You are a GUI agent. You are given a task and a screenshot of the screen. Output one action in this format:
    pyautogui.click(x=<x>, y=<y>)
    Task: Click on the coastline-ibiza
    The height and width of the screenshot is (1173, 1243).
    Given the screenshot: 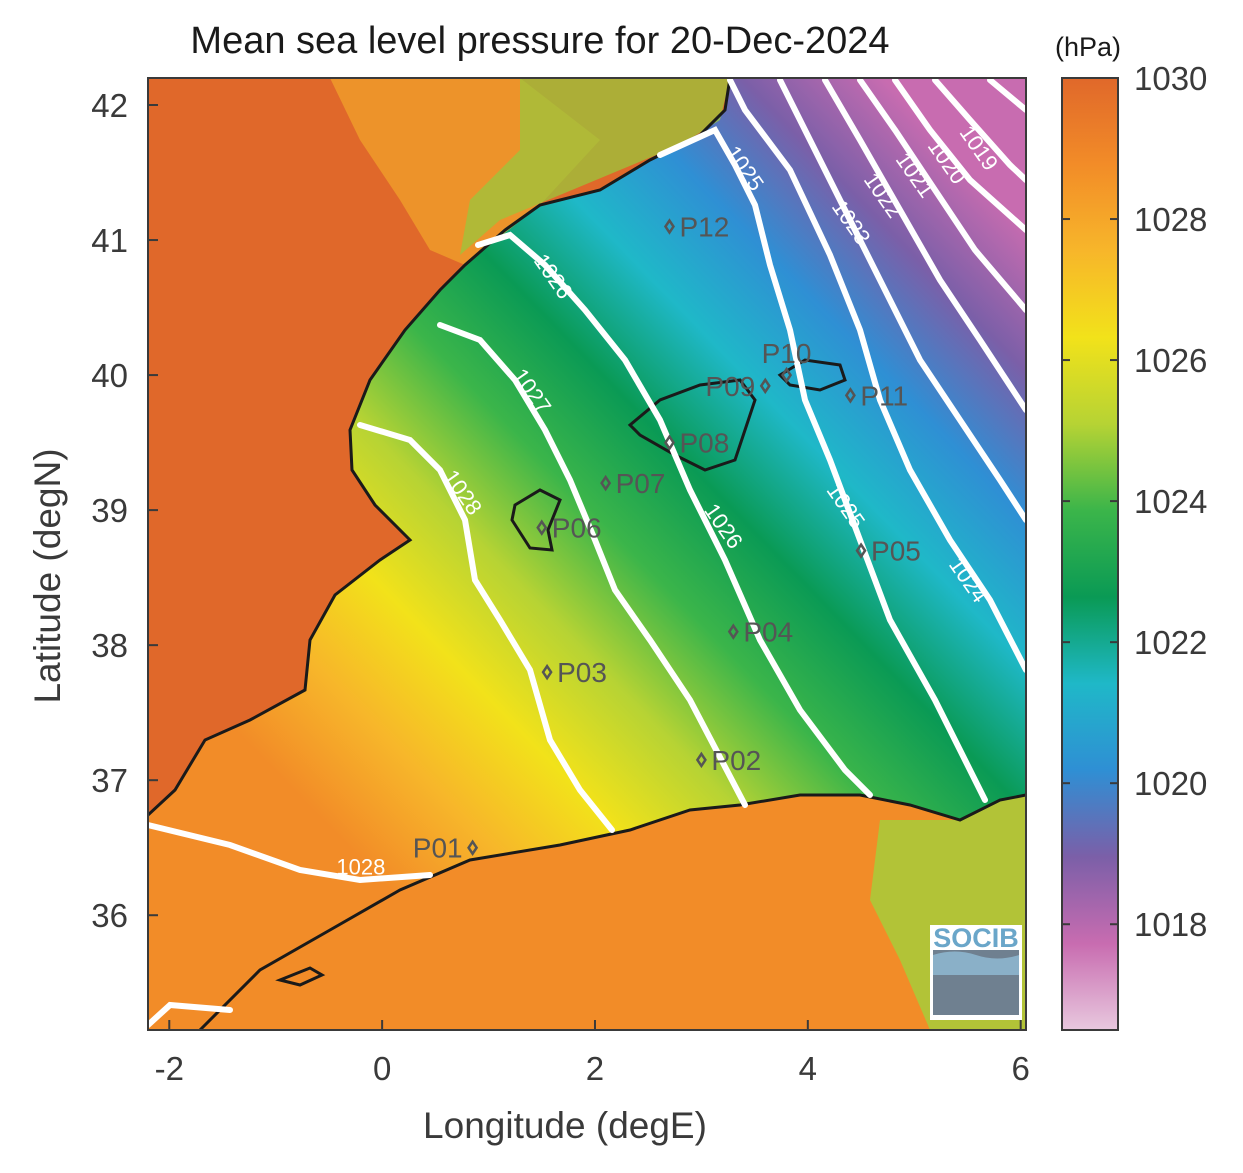 What is the action you would take?
    pyautogui.click(x=536, y=520)
    